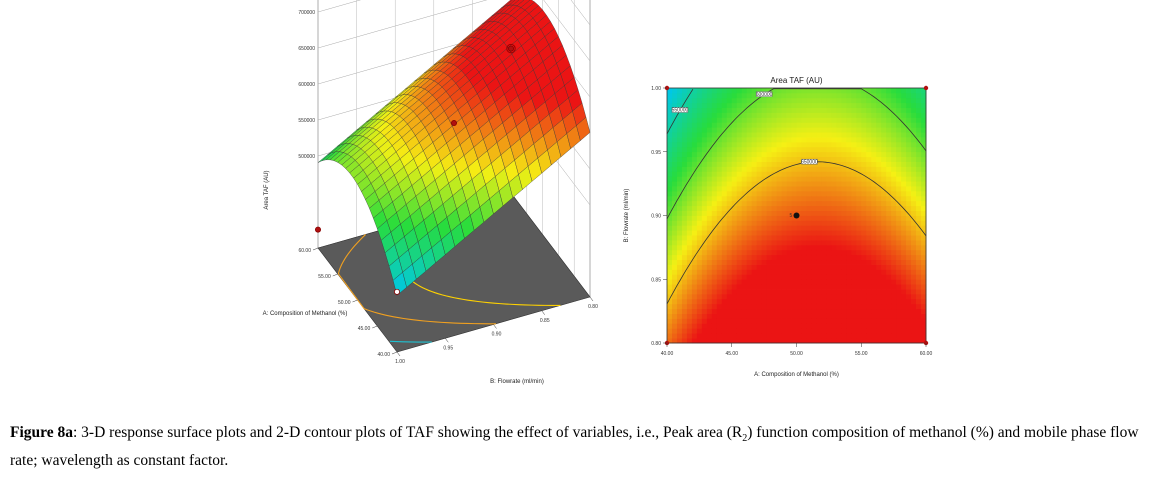 This screenshot has width=1158, height=482. What do you see at coordinates (448, 348) in the screenshot?
I see `y-tick-label: 0.95` at bounding box center [448, 348].